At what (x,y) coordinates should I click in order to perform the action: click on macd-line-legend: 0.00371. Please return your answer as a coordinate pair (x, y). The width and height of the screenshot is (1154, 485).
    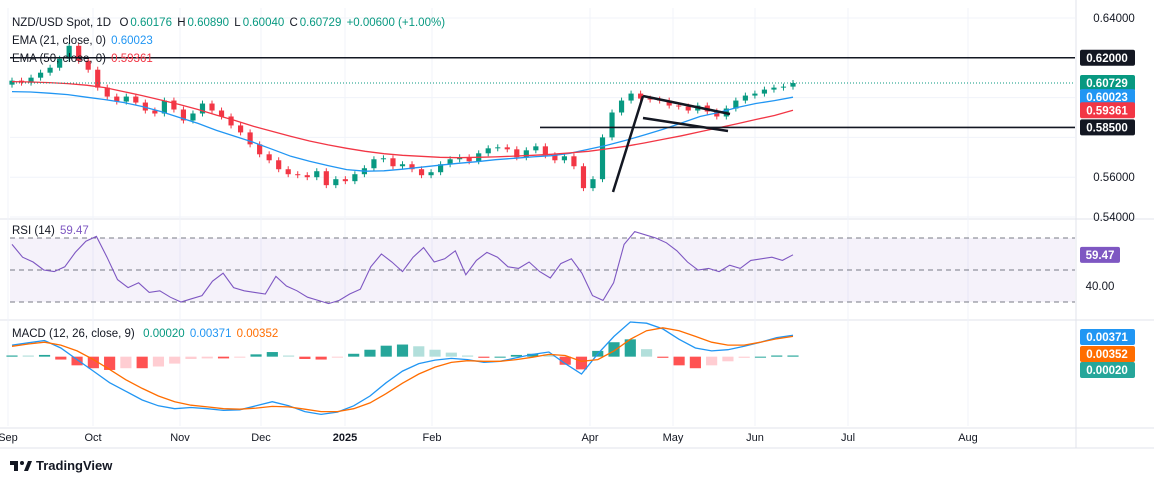
    Looking at the image, I should click on (210, 334).